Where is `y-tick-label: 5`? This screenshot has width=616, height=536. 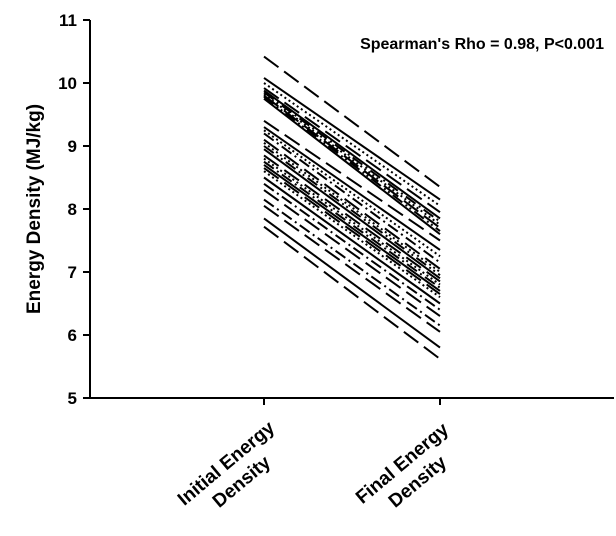 y-tick-label: 5 is located at coordinates (72, 398).